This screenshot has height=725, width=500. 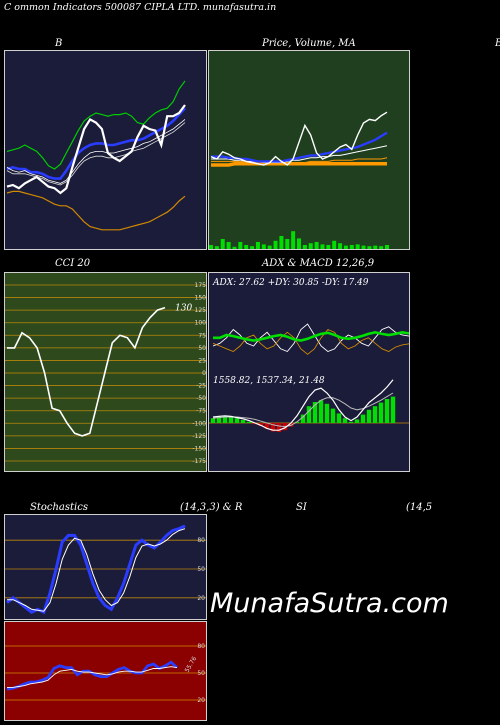 What do you see at coordinates (201, 646) in the screenshot?
I see `rsi-tick-label: 80` at bounding box center [201, 646].